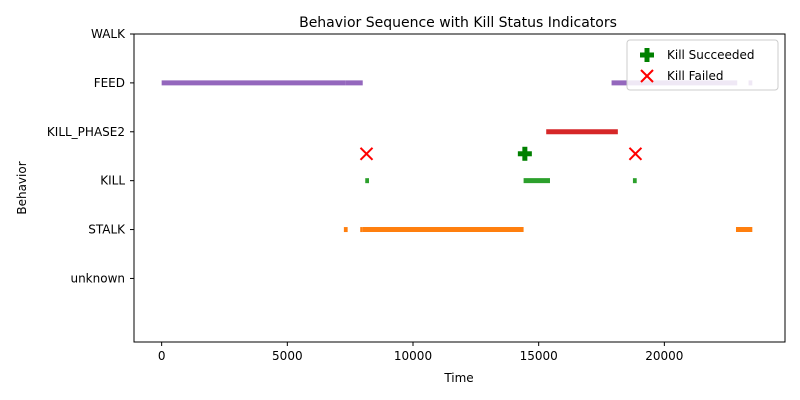 This screenshot has width=800, height=400. Describe the element at coordinates (162, 356) in the screenshot. I see `x-tick-label: 0` at that location.